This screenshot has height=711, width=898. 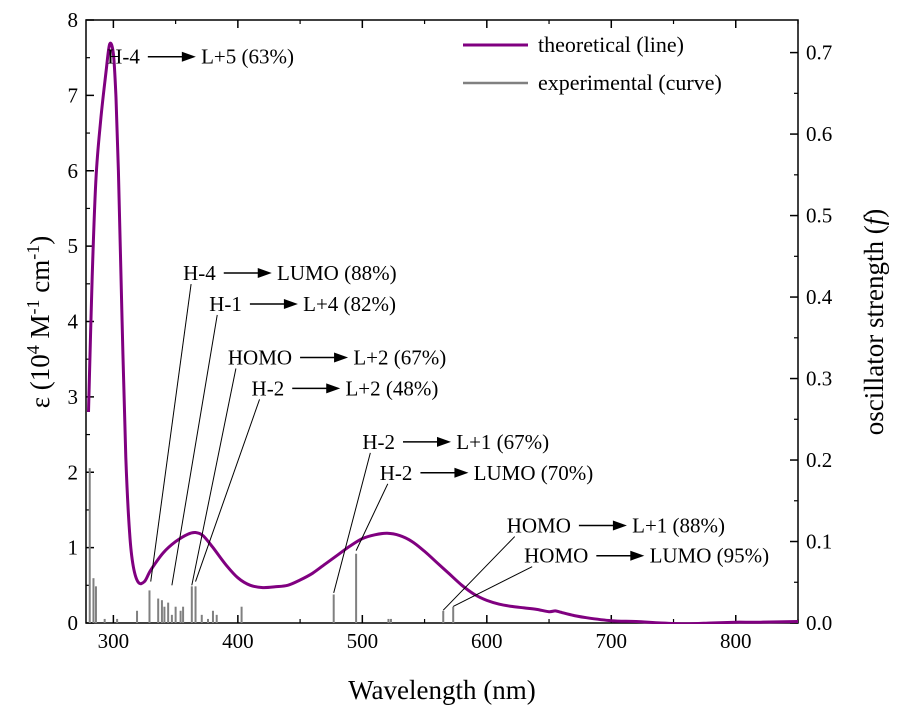 What do you see at coordinates (874, 322) in the screenshot?
I see `y-axis-title-right: oscillator strength (f)` at bounding box center [874, 322].